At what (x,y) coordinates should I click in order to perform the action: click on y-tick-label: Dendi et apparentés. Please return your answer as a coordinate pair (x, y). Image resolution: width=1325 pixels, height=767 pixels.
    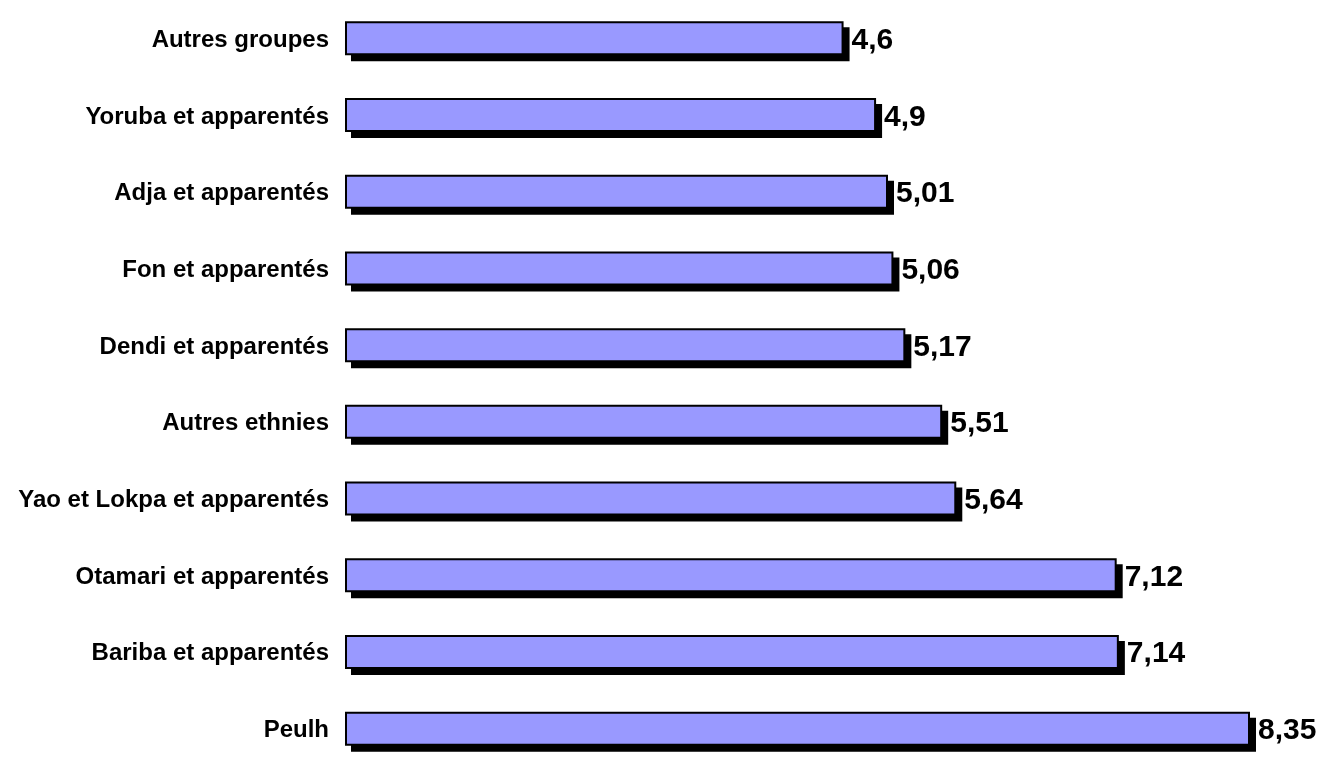
    Looking at the image, I should click on (214, 345).